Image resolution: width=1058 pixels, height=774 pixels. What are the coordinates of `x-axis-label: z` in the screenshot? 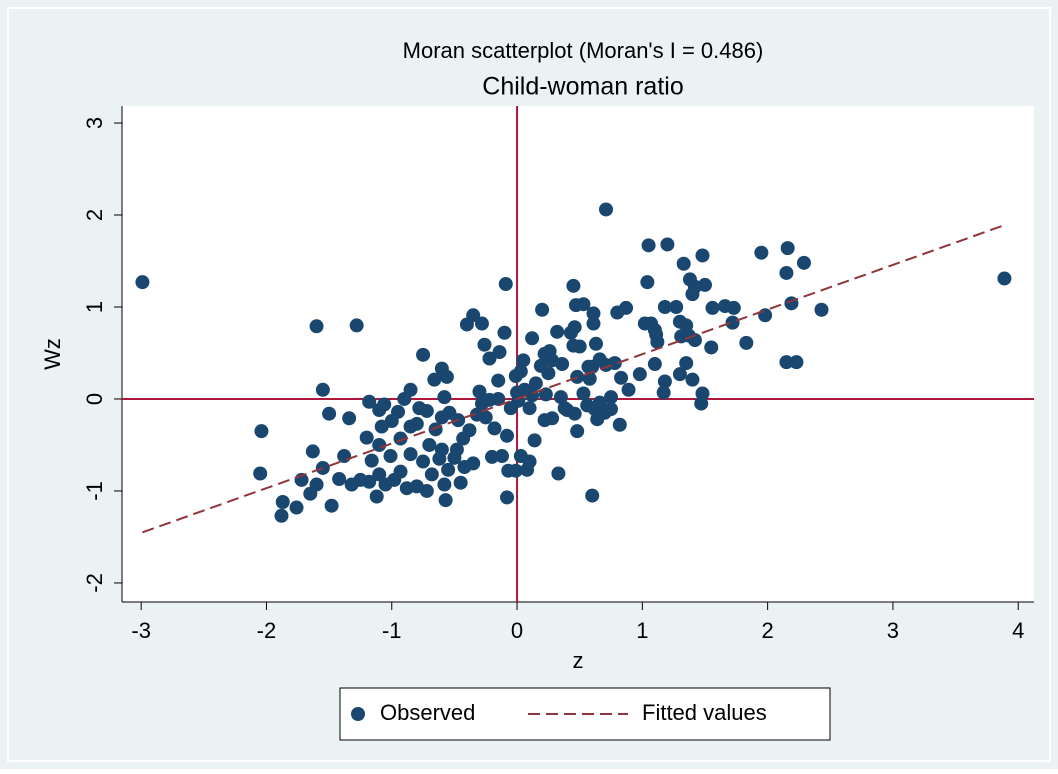 It's located at (578, 660).